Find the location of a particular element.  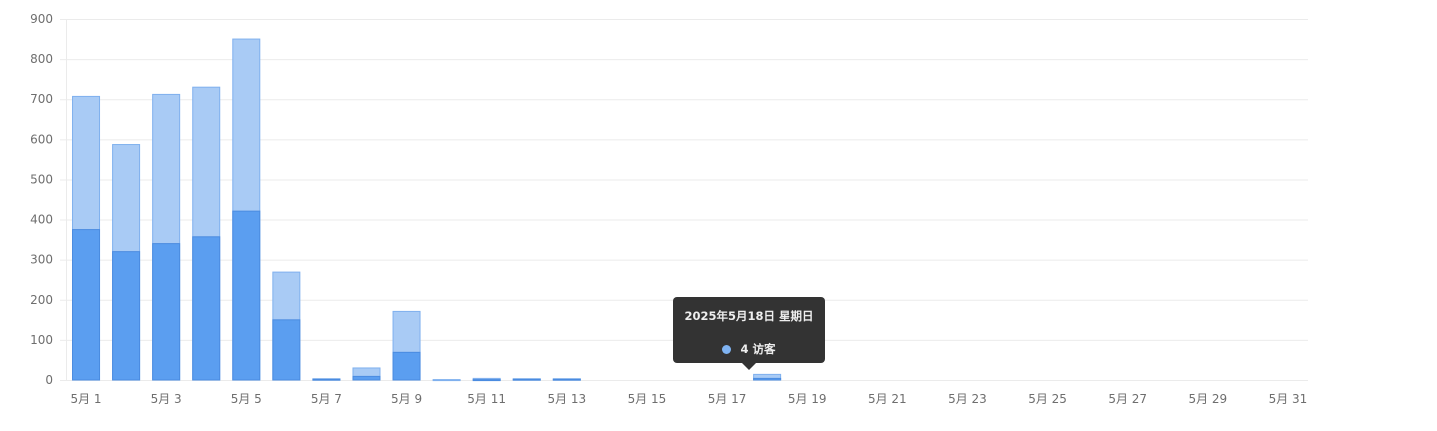

x-tick-label: 5月 29 is located at coordinates (1207, 399).